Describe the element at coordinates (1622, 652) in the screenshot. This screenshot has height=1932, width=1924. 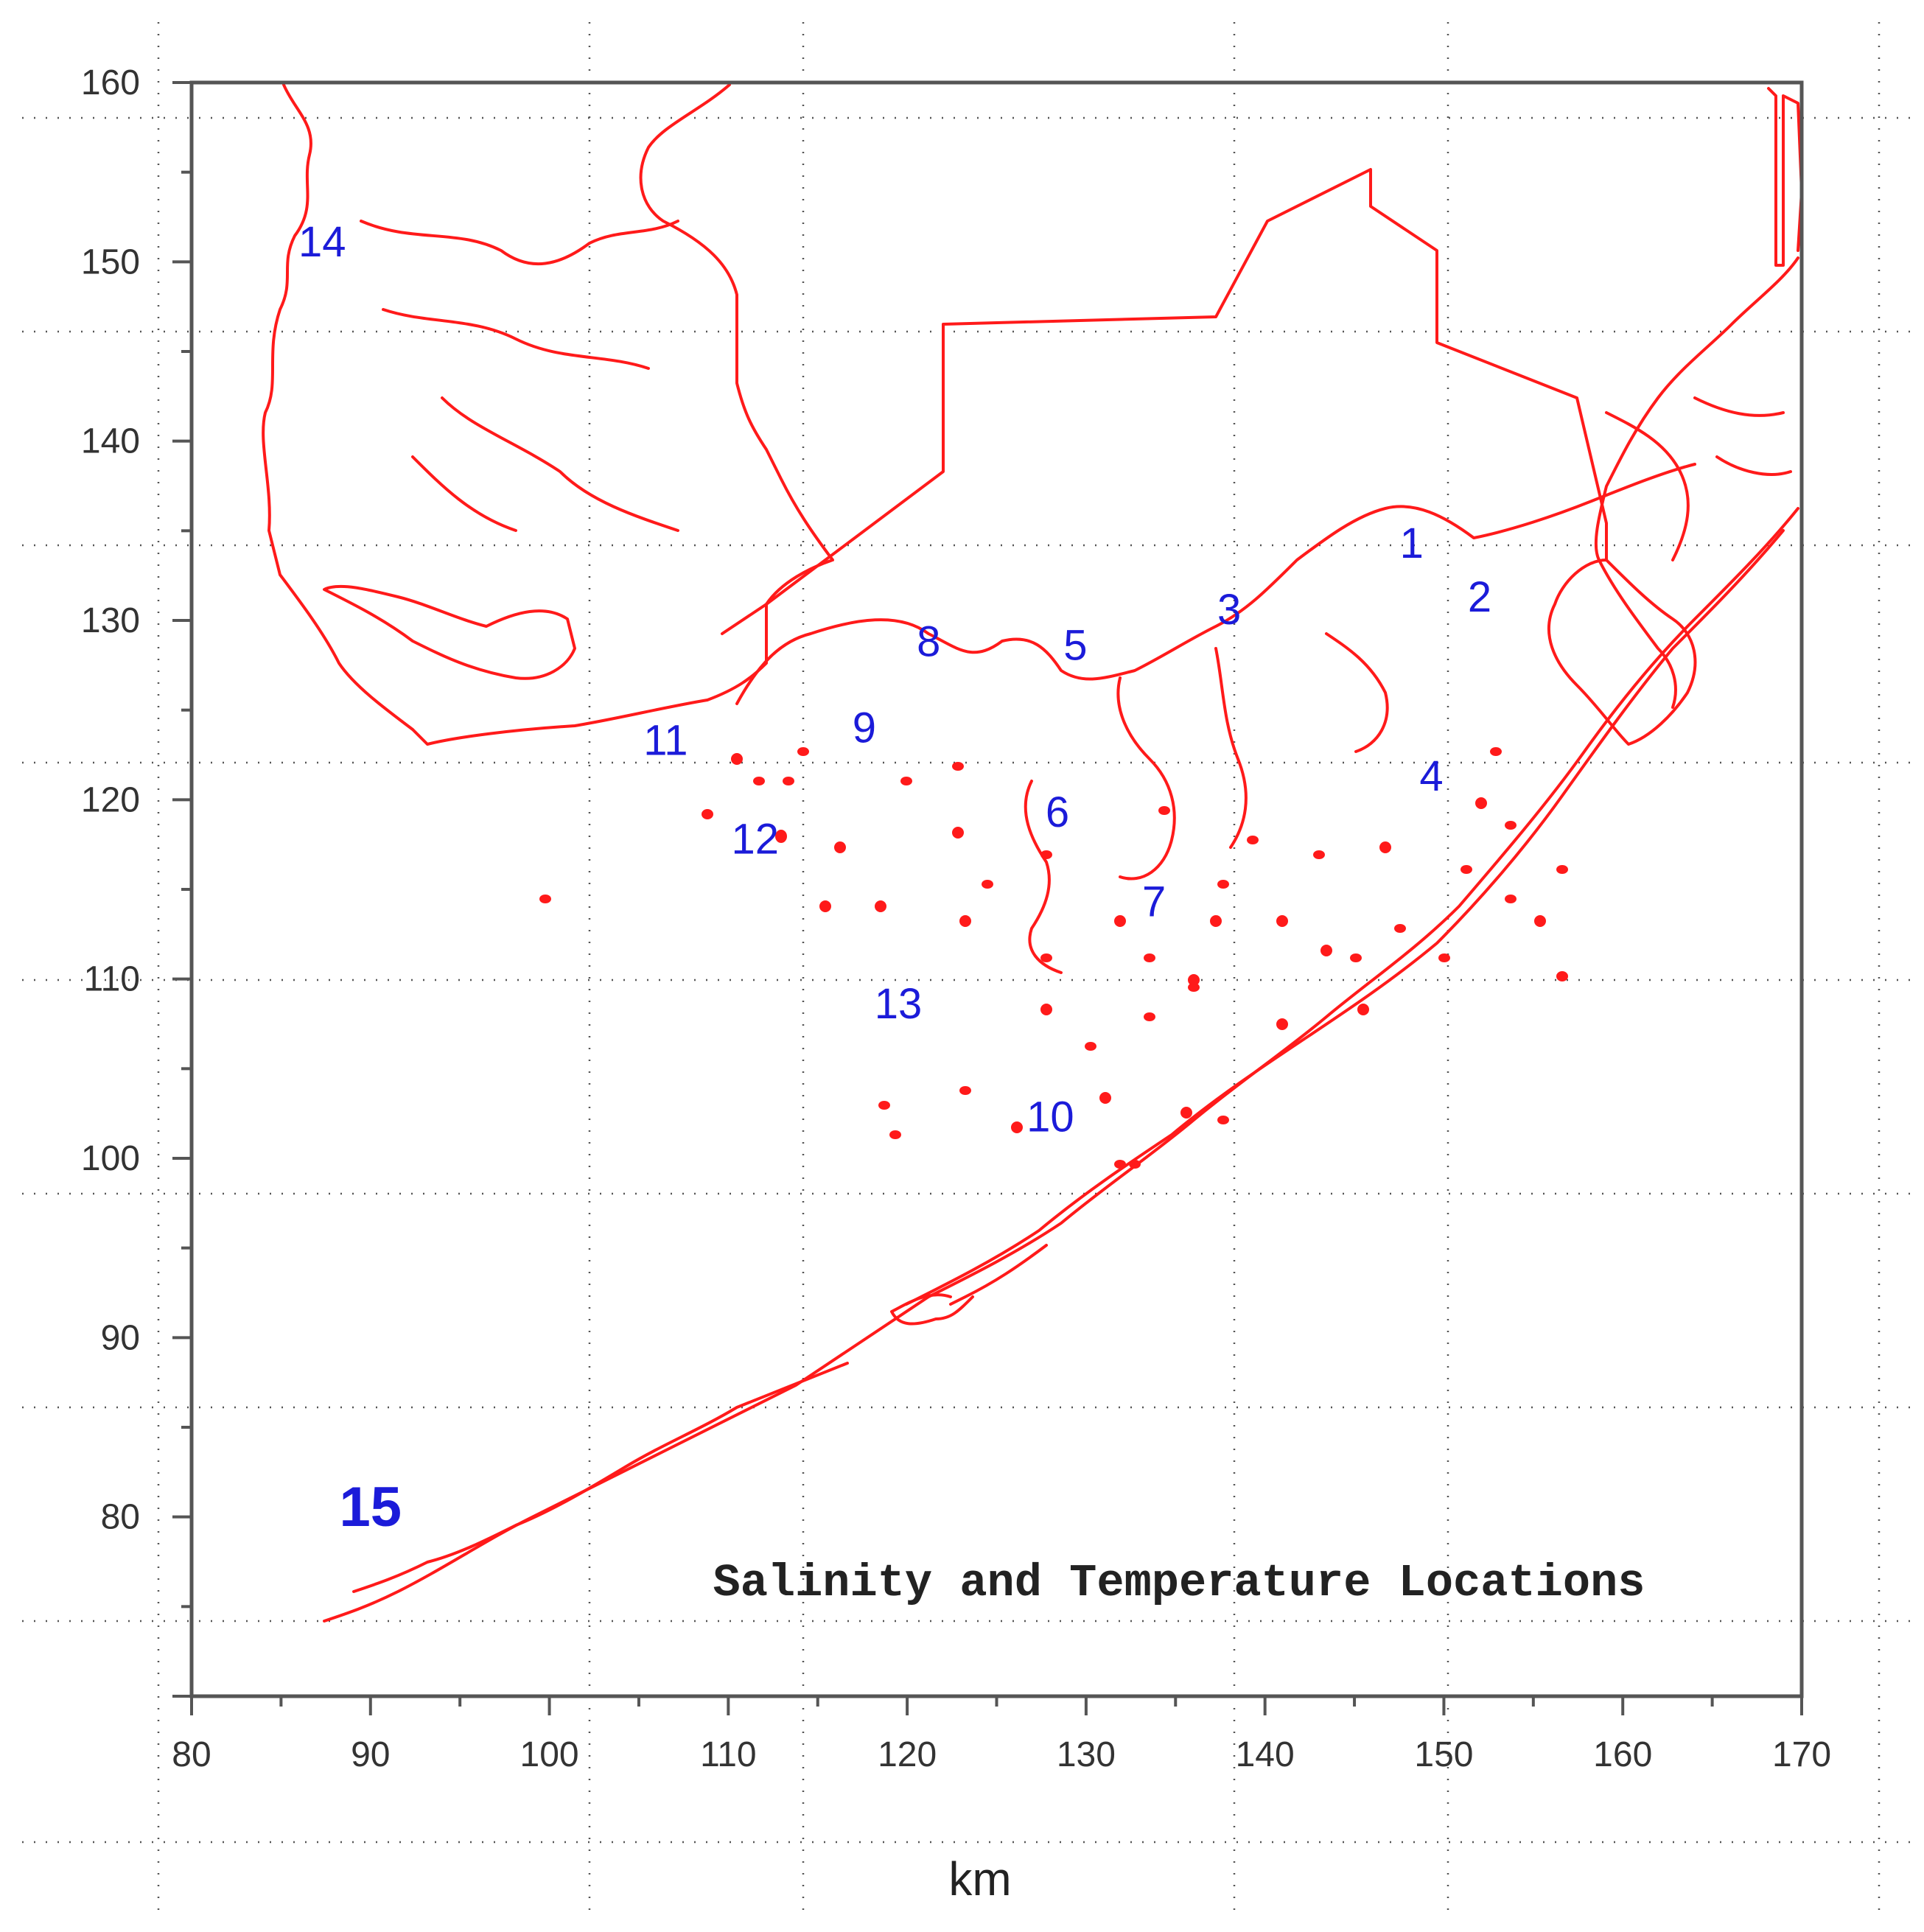
I see `coastline-east-bay` at that location.